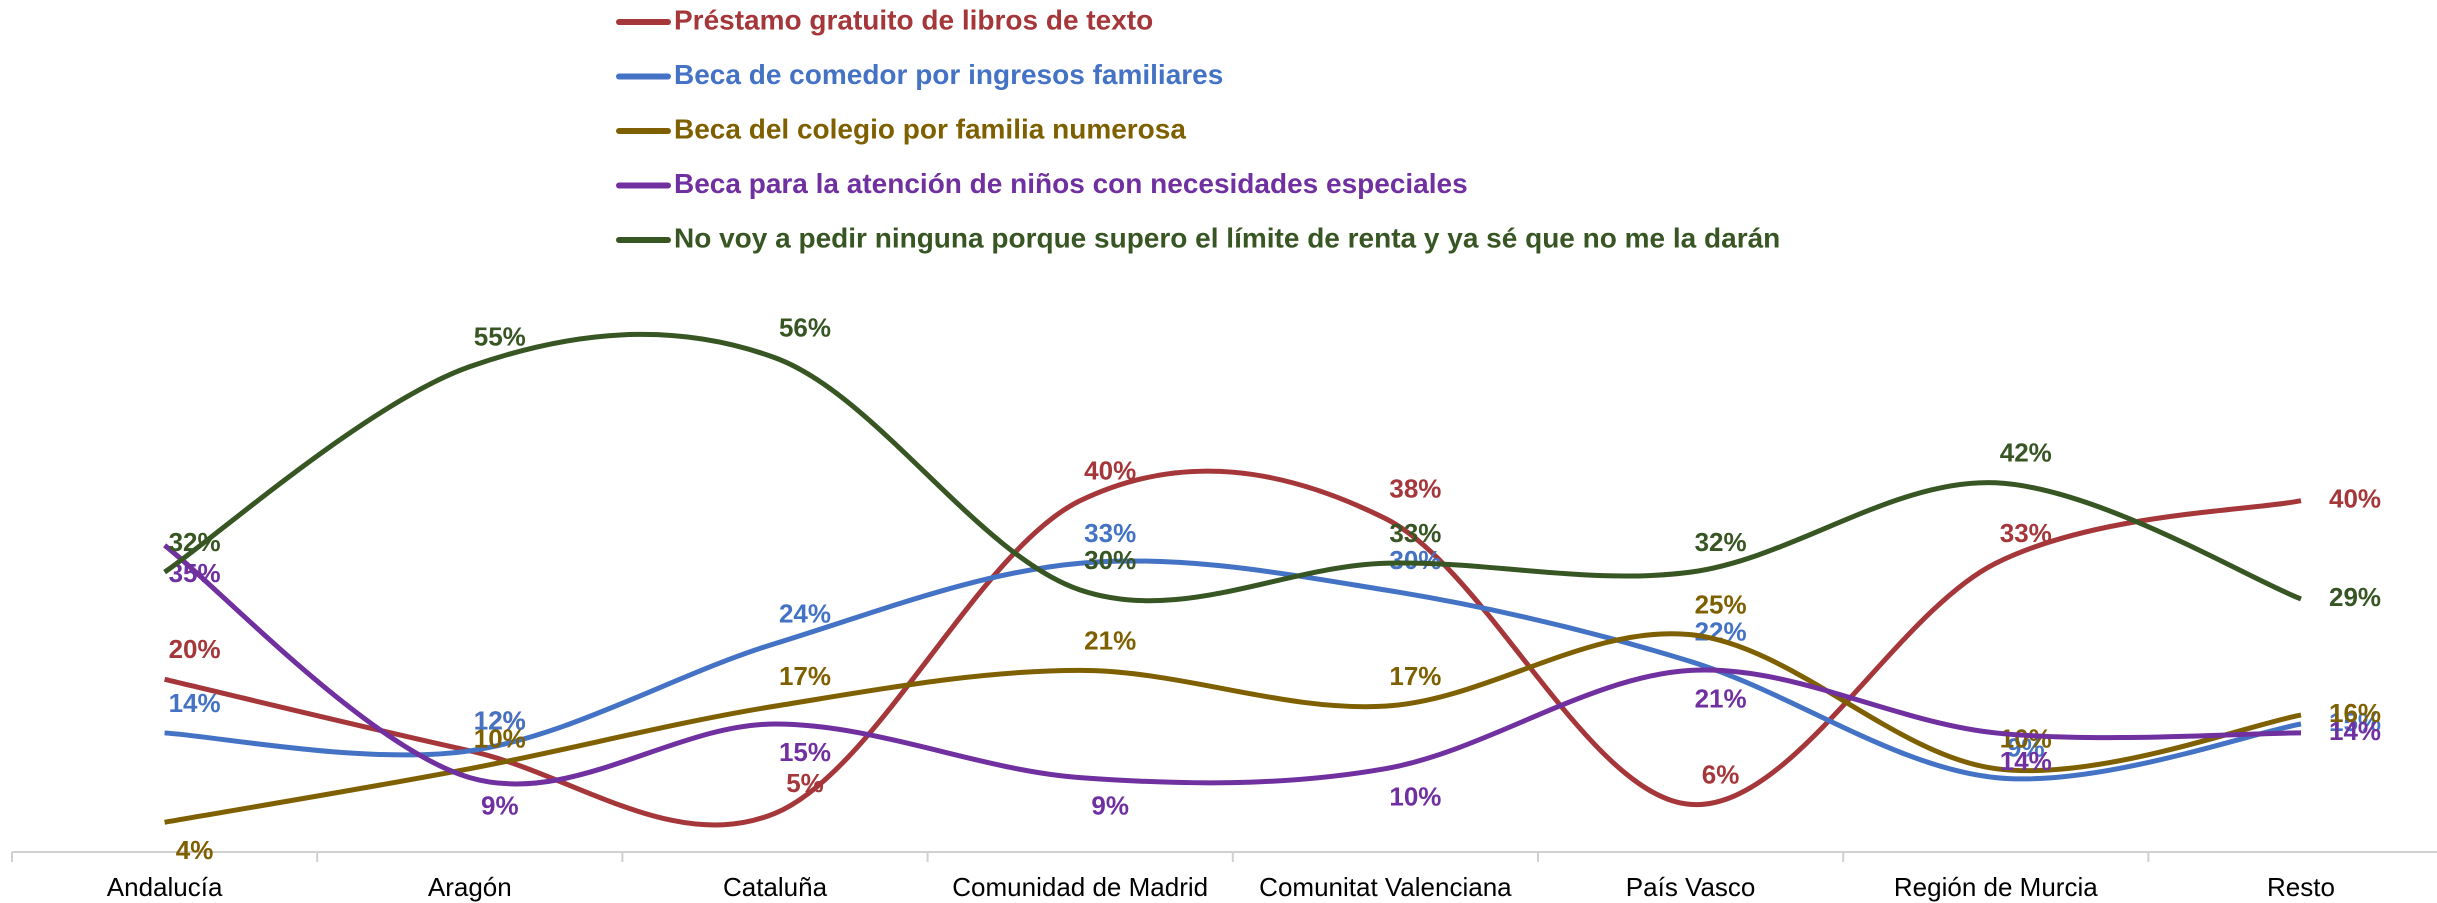 Image resolution: width=2437 pixels, height=903 pixels. I want to click on x-tick-label: Comunitat Valenciana, so click(1385, 887).